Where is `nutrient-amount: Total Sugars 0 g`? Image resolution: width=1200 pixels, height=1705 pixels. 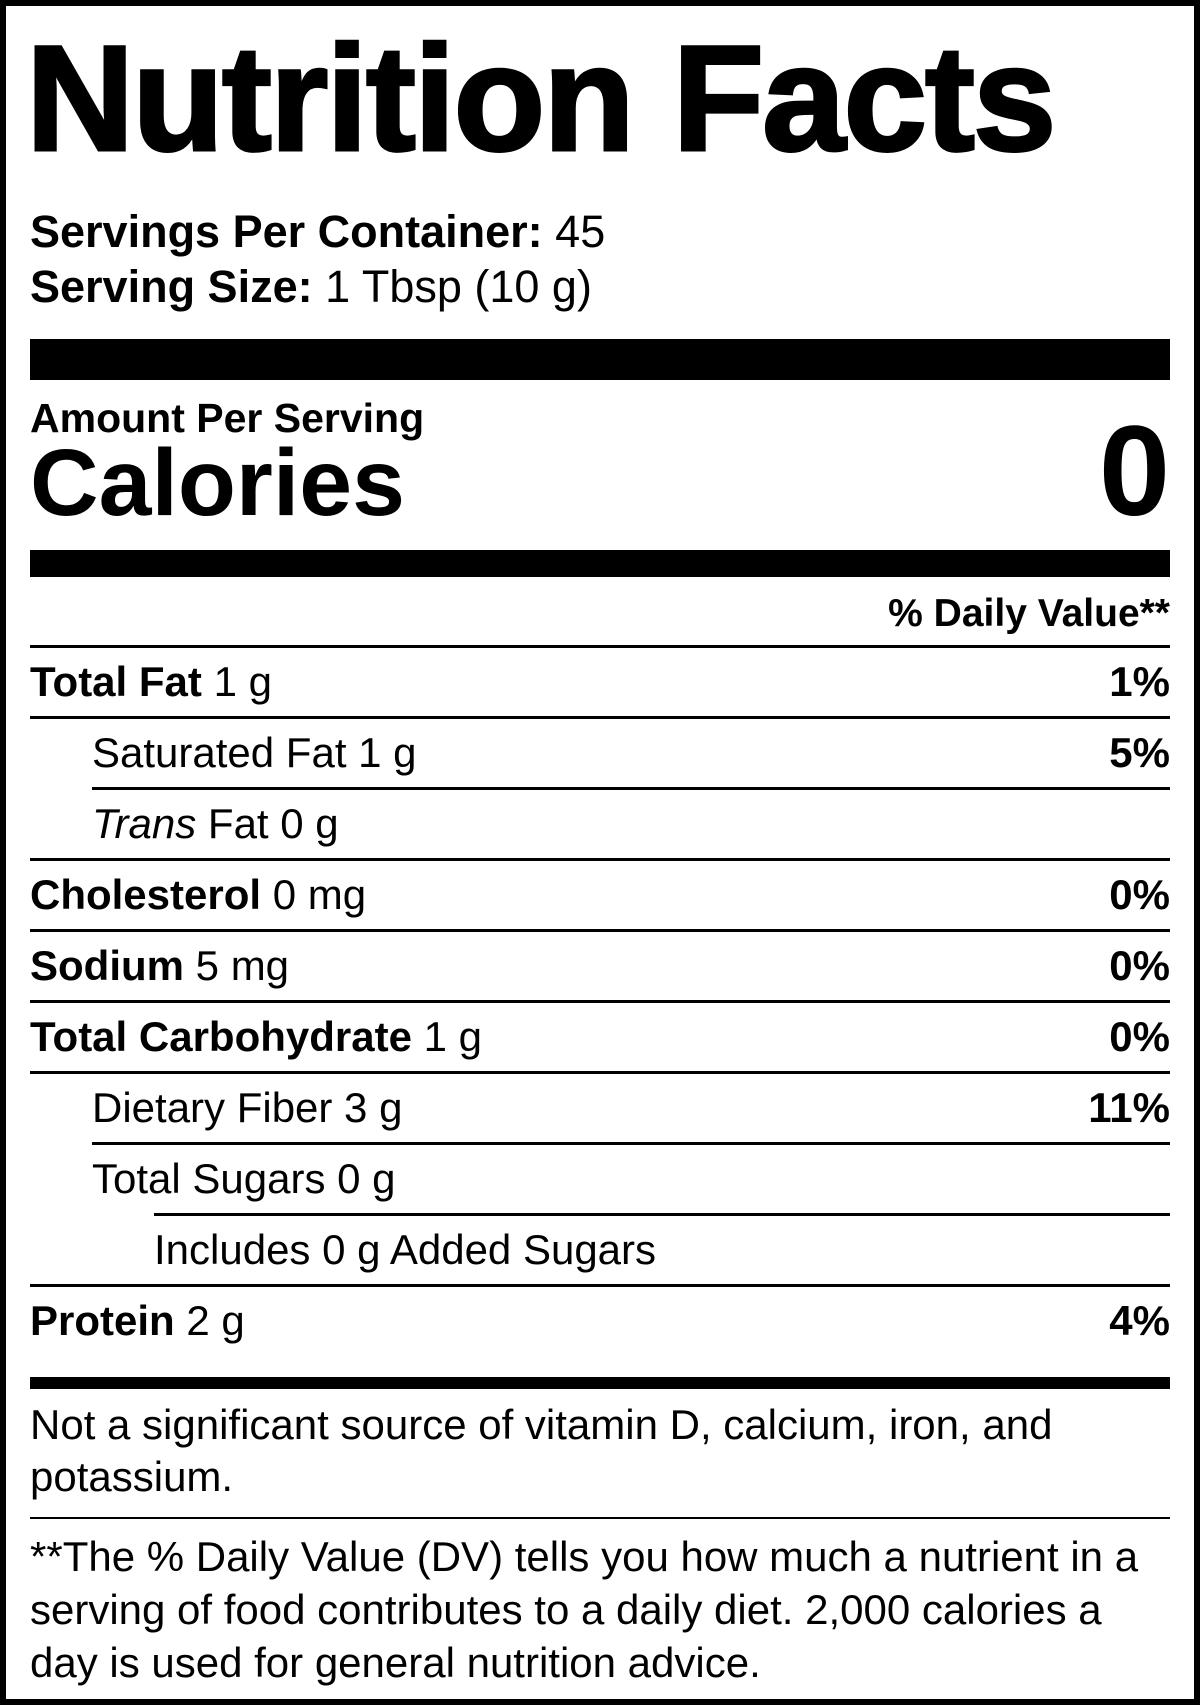
nutrient-amount: Total Sugars 0 g is located at coordinates (244, 1178).